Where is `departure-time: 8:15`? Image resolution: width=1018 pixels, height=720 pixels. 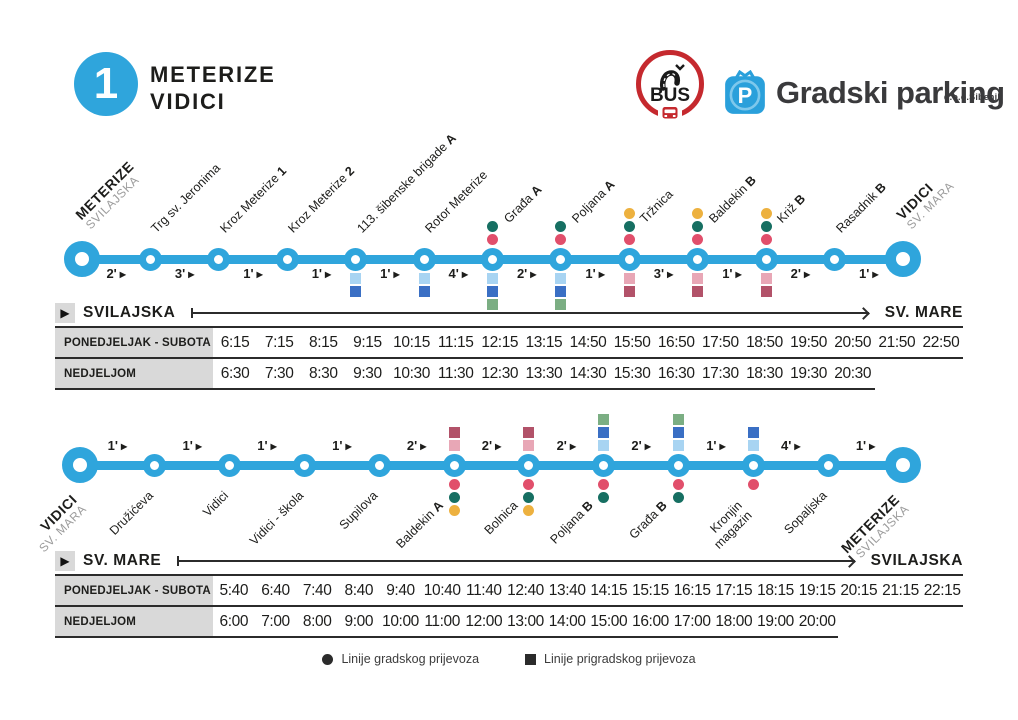 departure-time: 8:15 is located at coordinates (323, 342).